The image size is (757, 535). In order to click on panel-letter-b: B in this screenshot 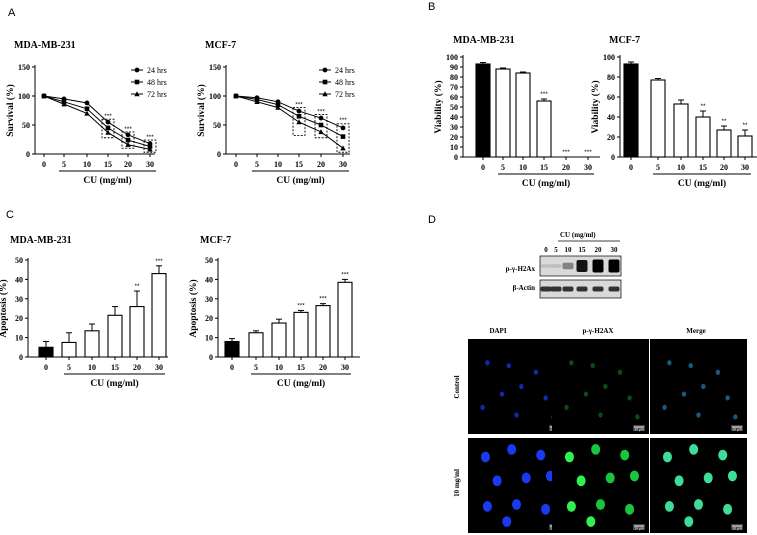, I will do `click(431, 7)`.